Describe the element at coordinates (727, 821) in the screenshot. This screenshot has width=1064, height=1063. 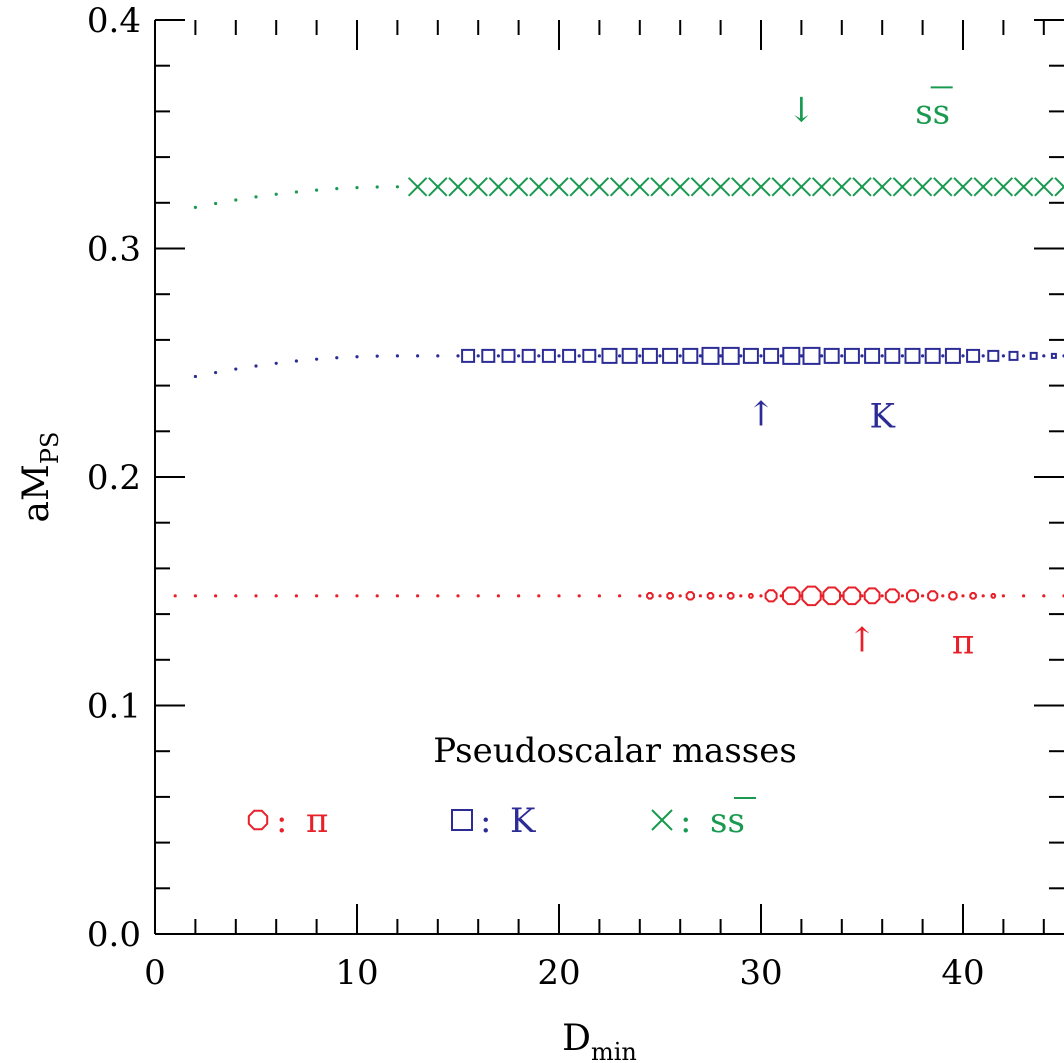
I see `legend-label: ss` at that location.